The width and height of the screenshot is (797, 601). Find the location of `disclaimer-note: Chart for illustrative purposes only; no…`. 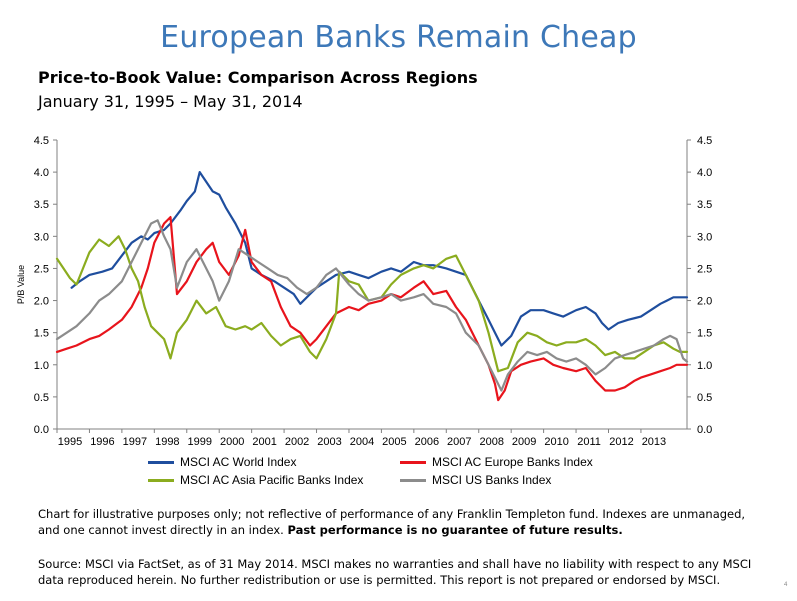

disclaimer-note: Chart for illustrative purposes only; no… is located at coordinates (403, 522).